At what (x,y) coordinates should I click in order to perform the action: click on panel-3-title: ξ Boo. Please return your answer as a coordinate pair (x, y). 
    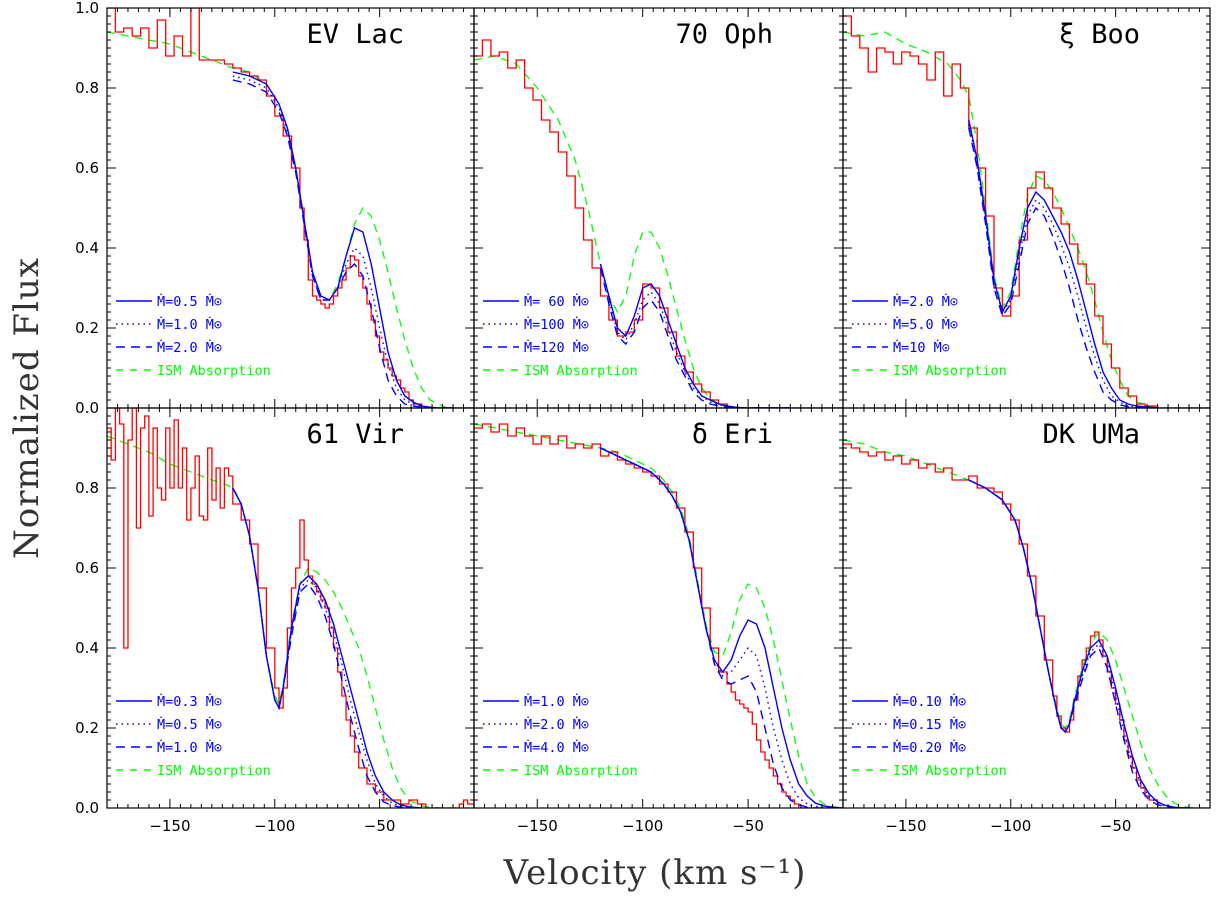
    Looking at the image, I should click on (1099, 34).